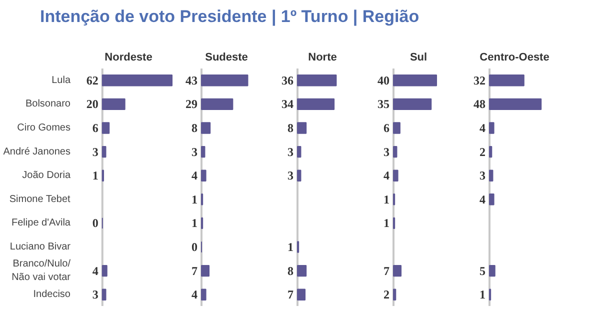 The width and height of the screenshot is (603, 334). What do you see at coordinates (226, 58) in the screenshot?
I see `chart-title: Sudeste` at bounding box center [226, 58].